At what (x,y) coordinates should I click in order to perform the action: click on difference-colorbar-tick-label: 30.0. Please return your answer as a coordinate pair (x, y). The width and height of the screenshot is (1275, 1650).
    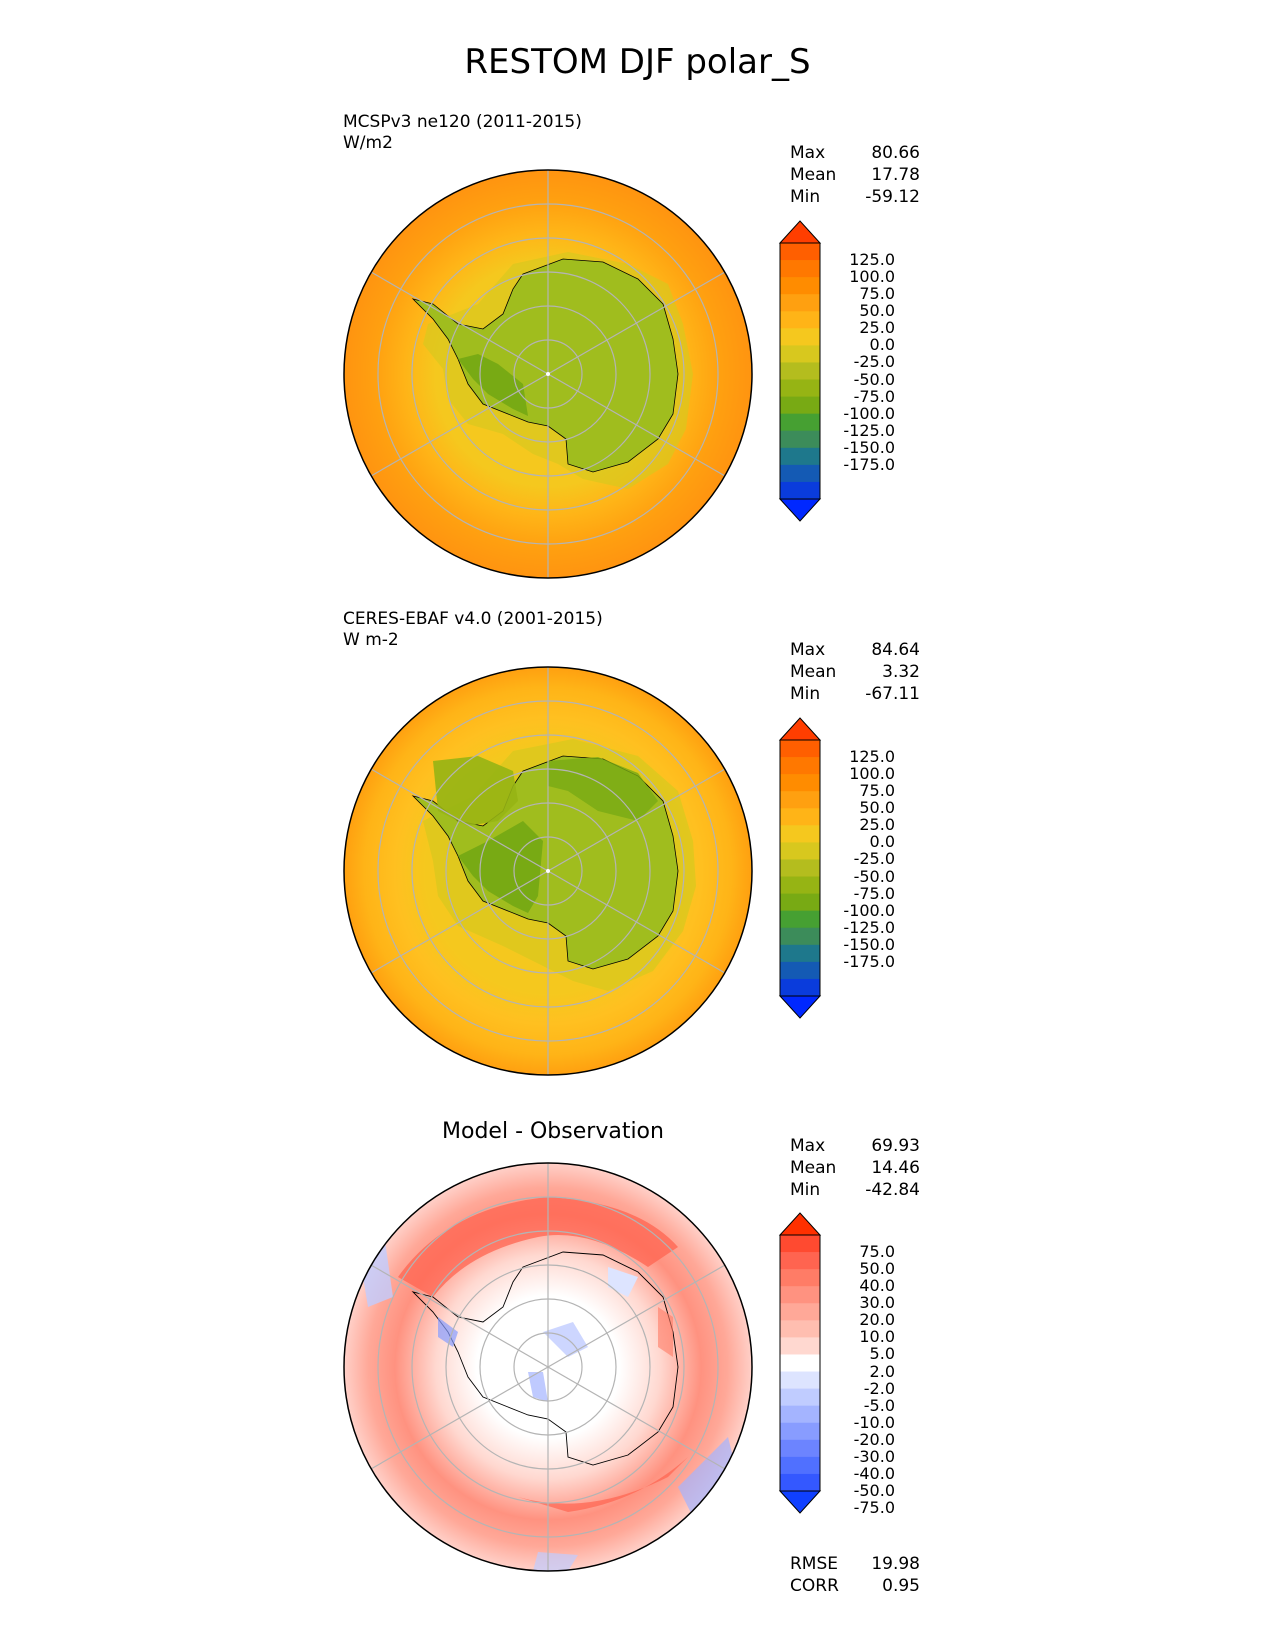
    Looking at the image, I should click on (877, 1303).